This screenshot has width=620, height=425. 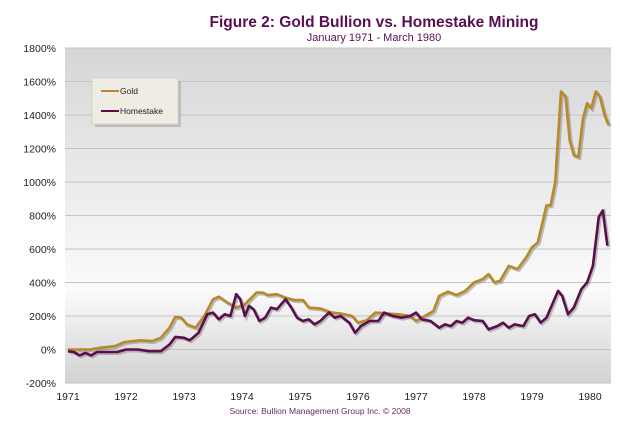 What do you see at coordinates (39, 49) in the screenshot?
I see `y-tick-label: 1800%` at bounding box center [39, 49].